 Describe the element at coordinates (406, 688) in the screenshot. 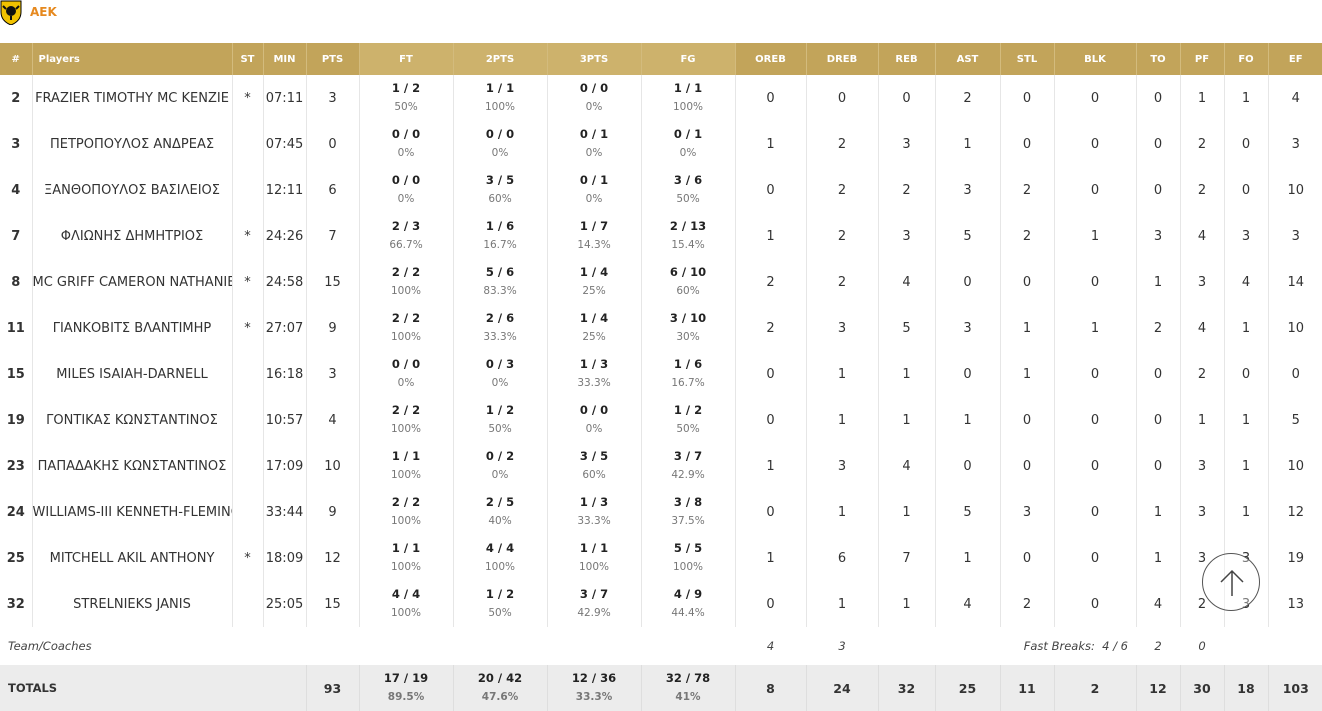

I see `totals-ft: 17 / 19 89.5%` at that location.